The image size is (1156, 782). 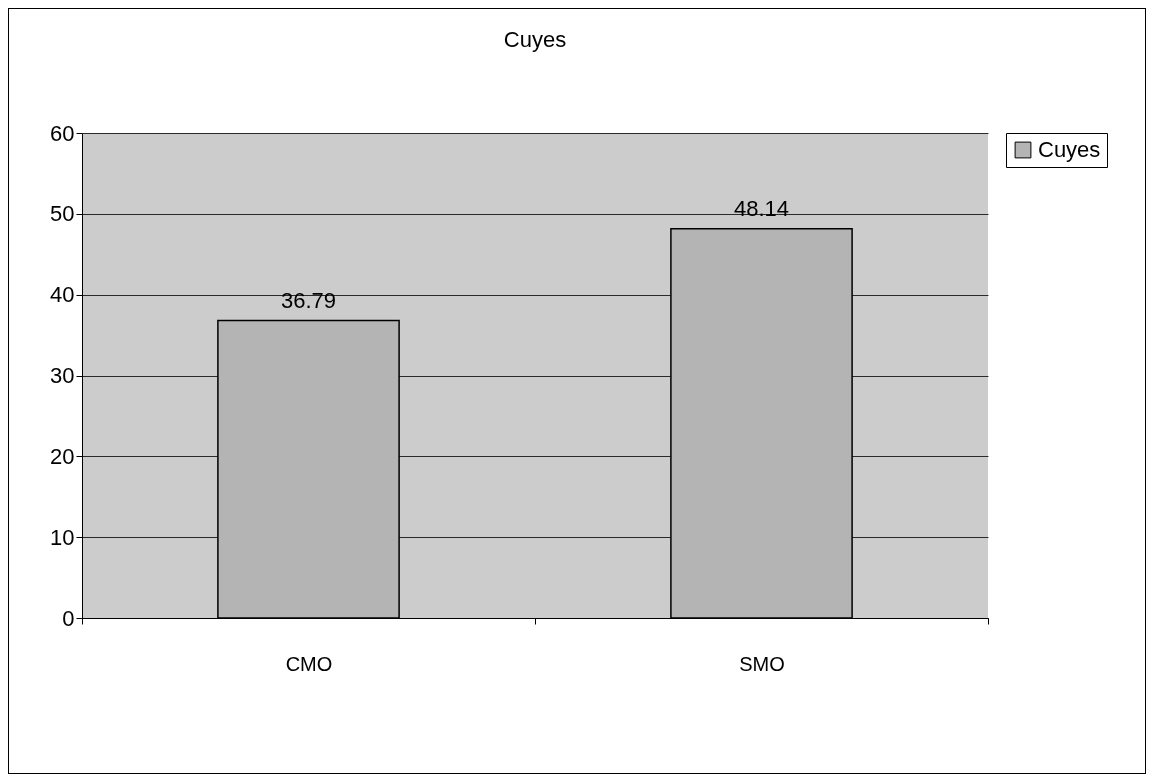 I want to click on x-tick-label: SMO, so click(x=762, y=663).